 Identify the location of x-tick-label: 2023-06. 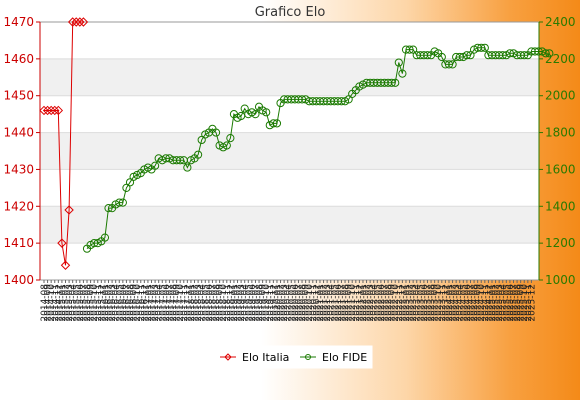
(425, 303).